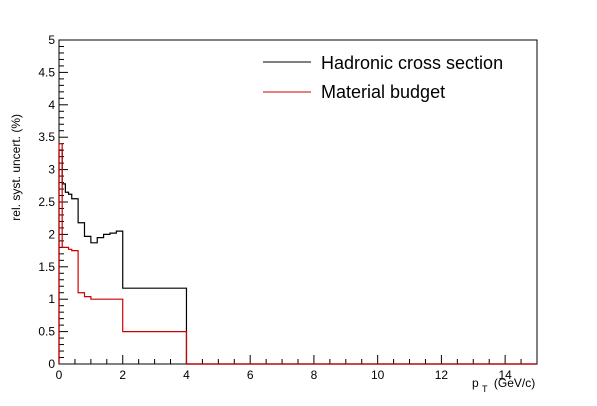 The height and width of the screenshot is (406, 597). What do you see at coordinates (297, 368) in the screenshot?
I see `x-axis-ticks: 0 2 4 6 8 10 12 14` at bounding box center [297, 368].